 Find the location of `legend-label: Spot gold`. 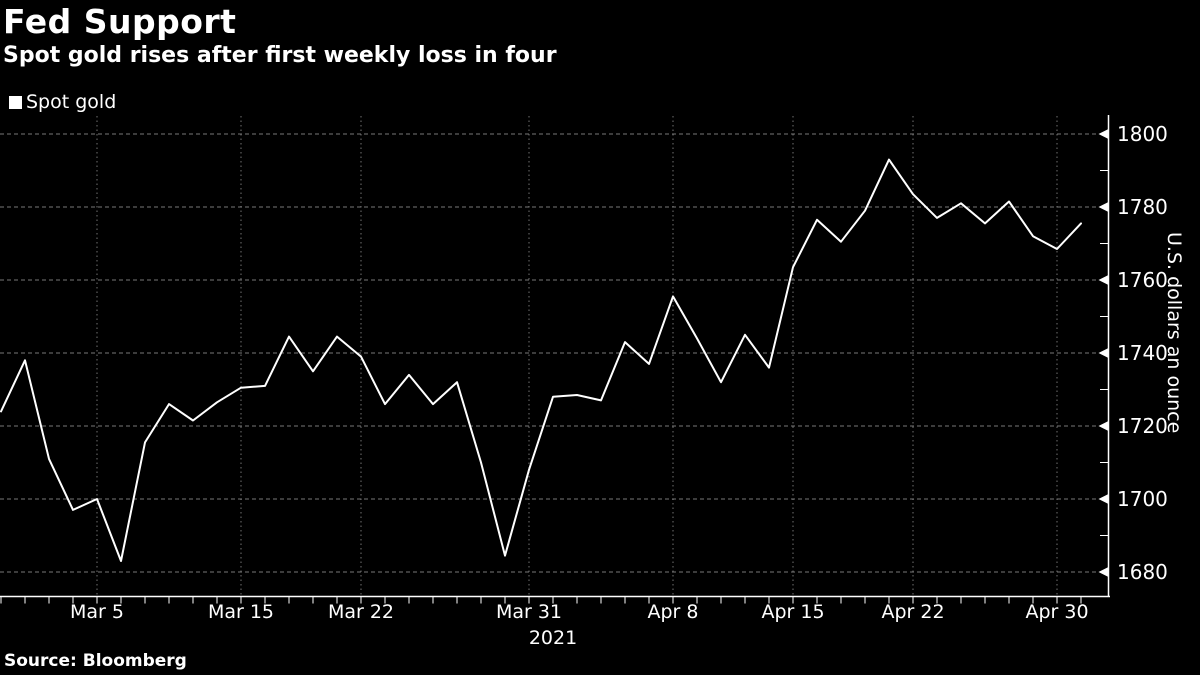

legend-label: Spot gold is located at coordinates (71, 102).